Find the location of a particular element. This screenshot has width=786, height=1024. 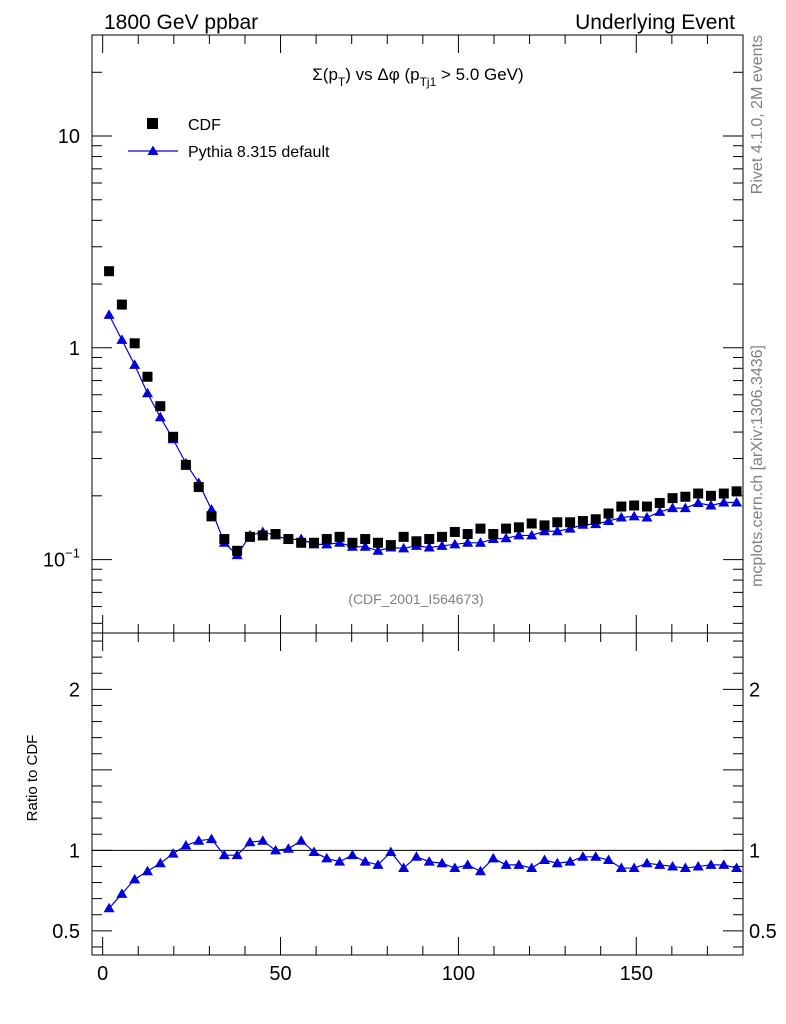

main-y-tick-label: 10 is located at coordinates (69, 137).